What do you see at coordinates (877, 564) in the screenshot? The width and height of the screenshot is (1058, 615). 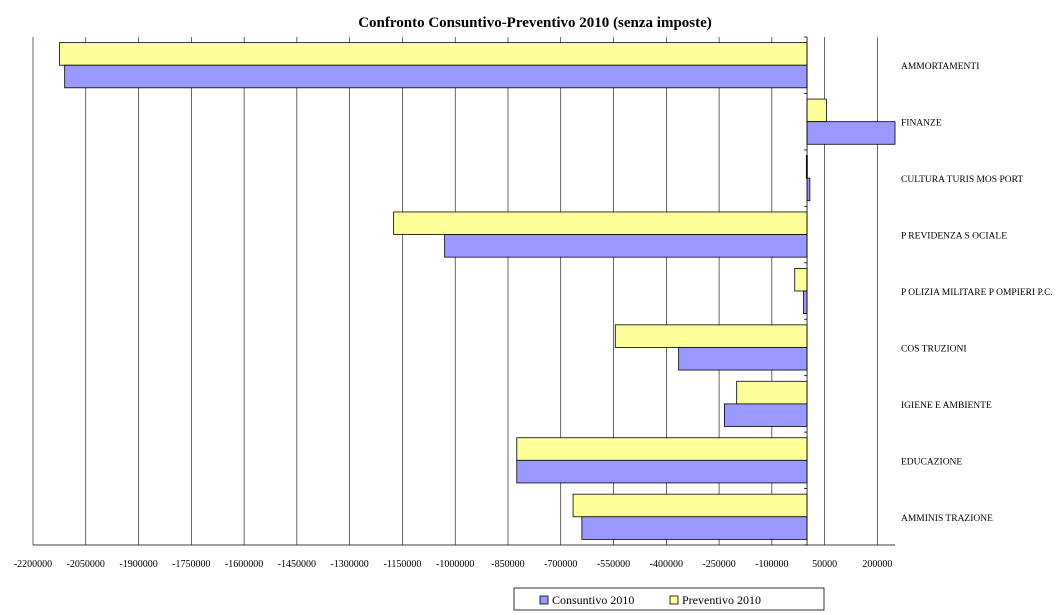 I see `x-tick-label: 200000` at bounding box center [877, 564].